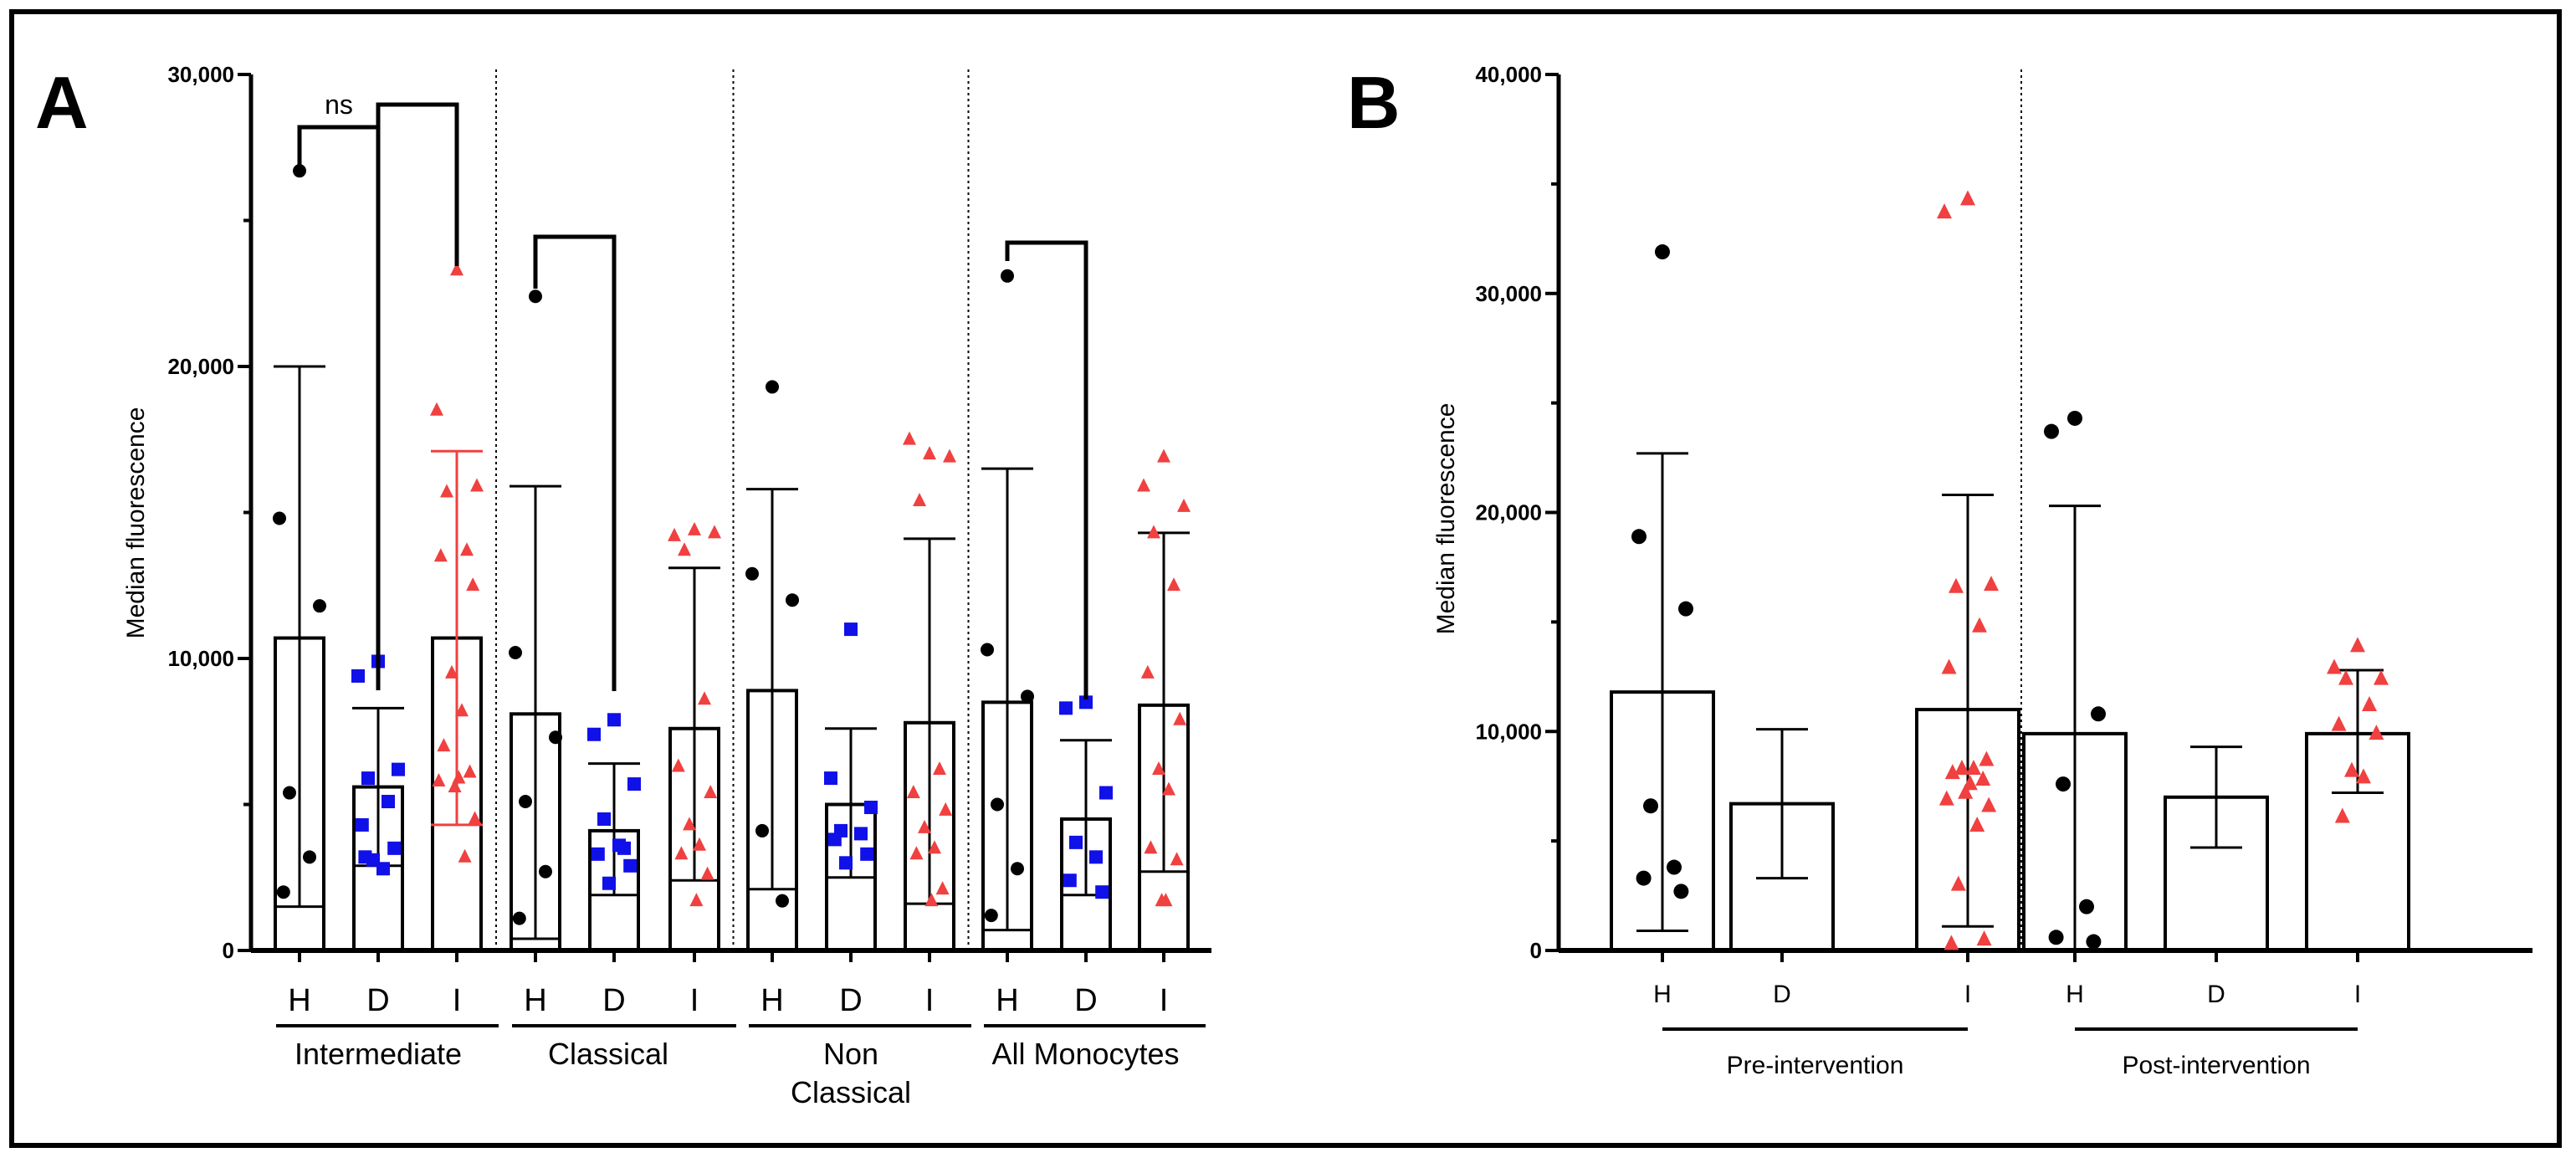 Image resolution: width=2576 pixels, height=1168 pixels. Describe the element at coordinates (62, 102) in the screenshot. I see `panel-label-a: A` at that location.